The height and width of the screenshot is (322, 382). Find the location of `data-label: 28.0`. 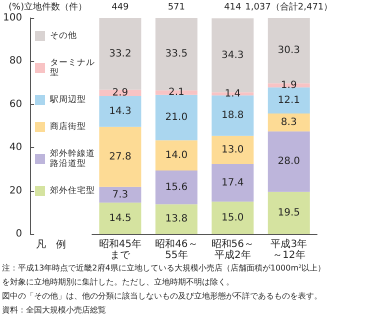

data-label: 28.0 is located at coordinates (289, 162).